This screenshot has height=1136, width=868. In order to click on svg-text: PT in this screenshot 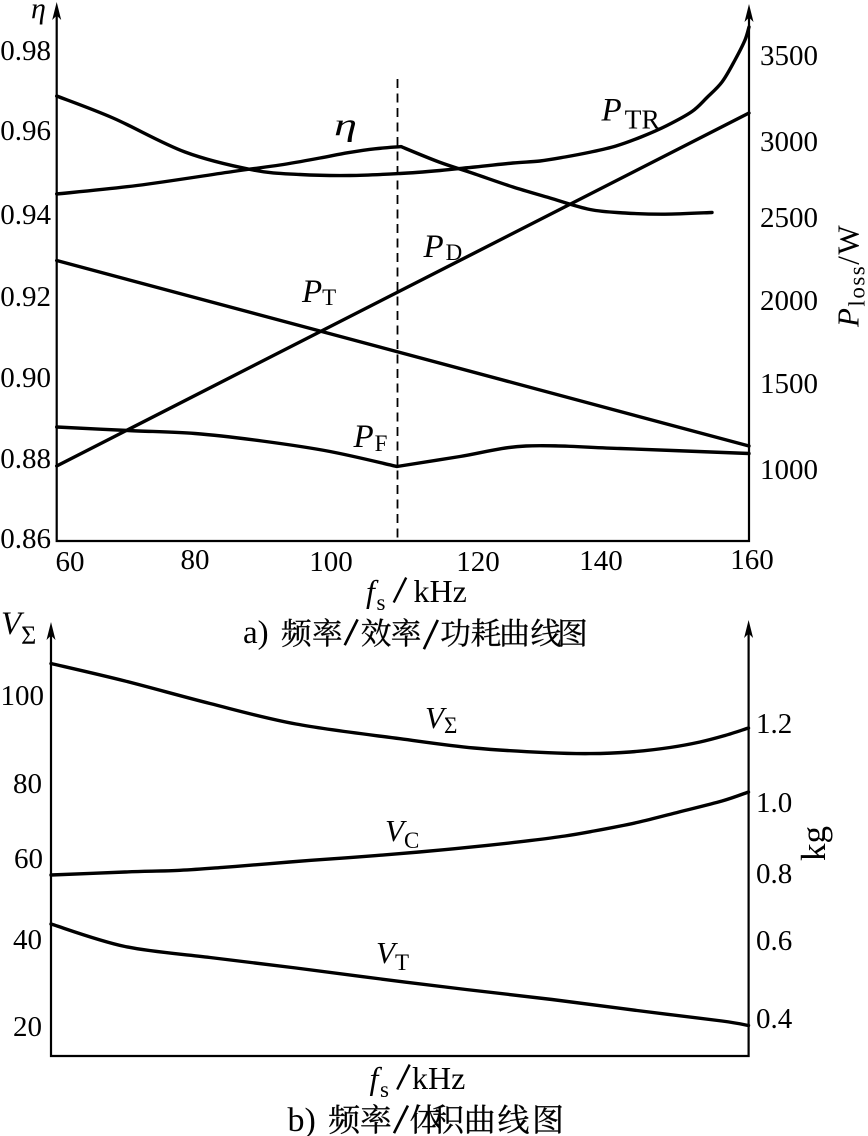, I will do `click(318, 292)`.